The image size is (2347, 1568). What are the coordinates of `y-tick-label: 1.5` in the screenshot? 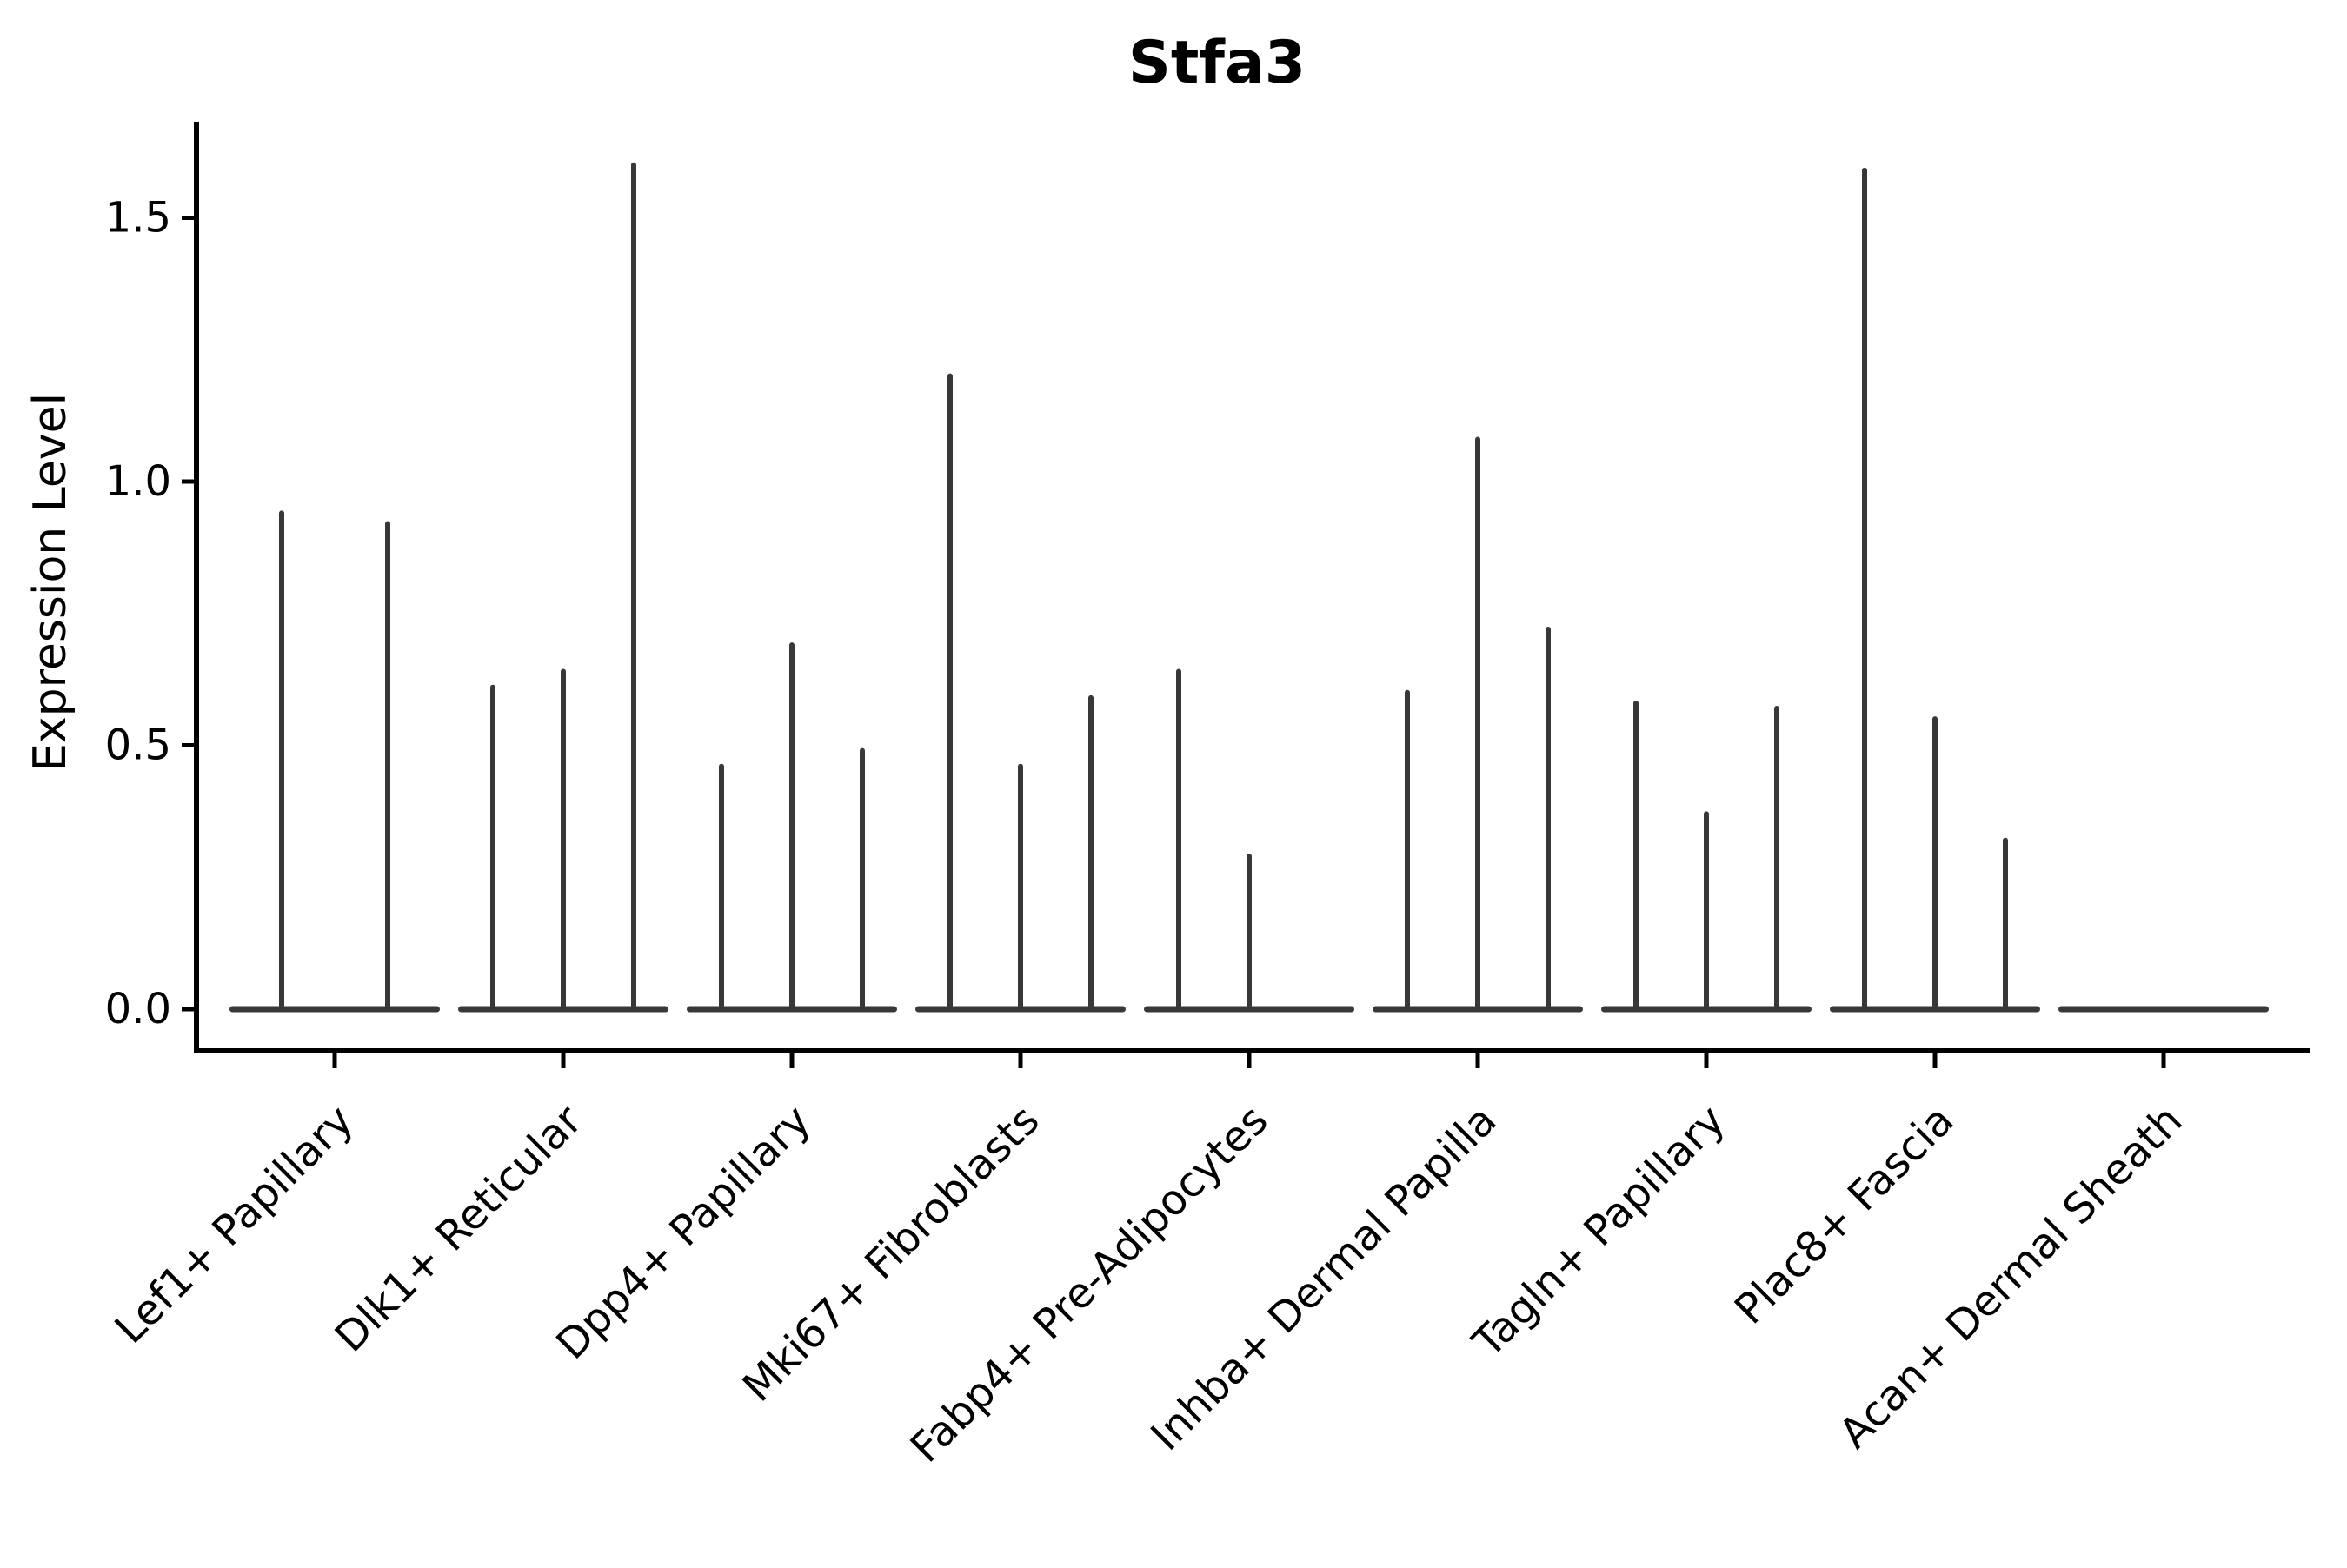 It's located at (138, 218).